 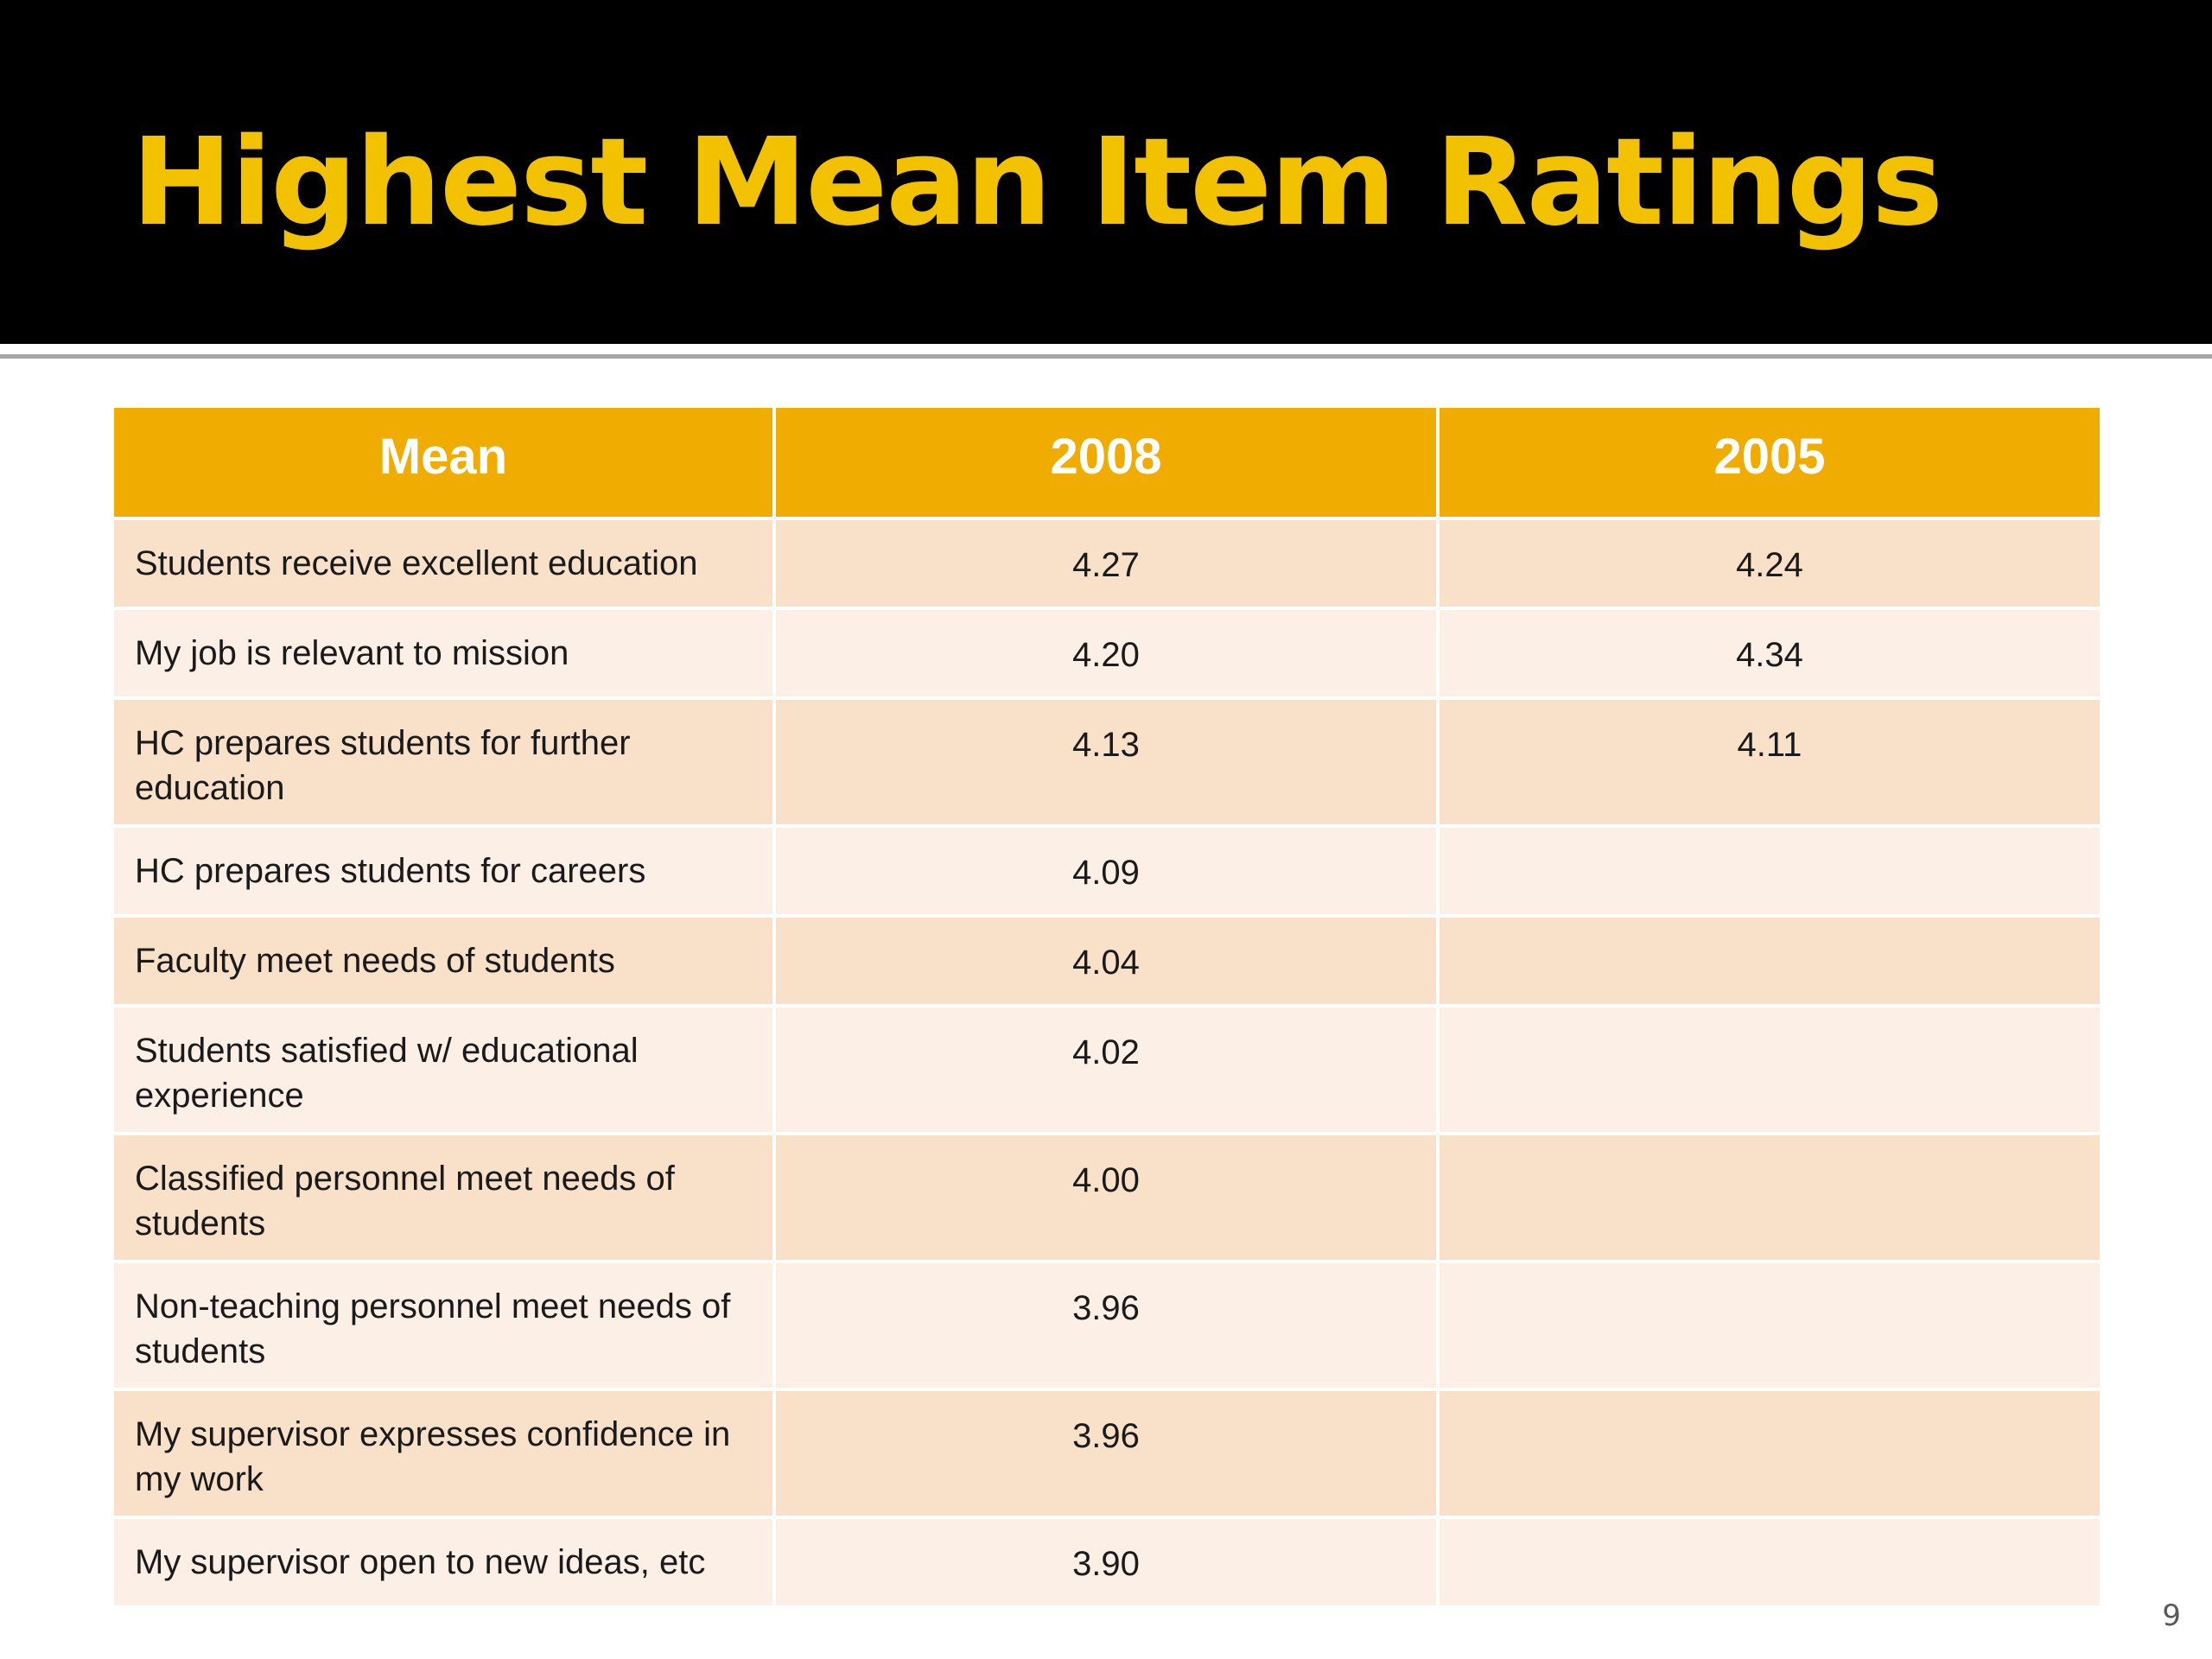 I want to click on value-2005-cell: 4.24, so click(x=1769, y=563).